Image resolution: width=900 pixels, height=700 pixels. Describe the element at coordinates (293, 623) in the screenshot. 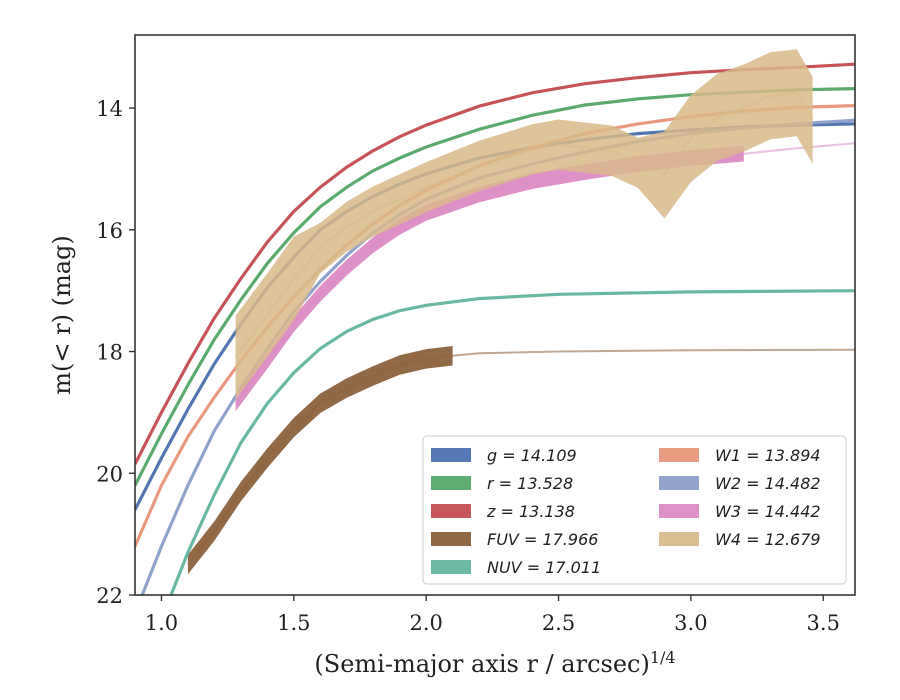

I see `x-tick-label: 1.5` at that location.